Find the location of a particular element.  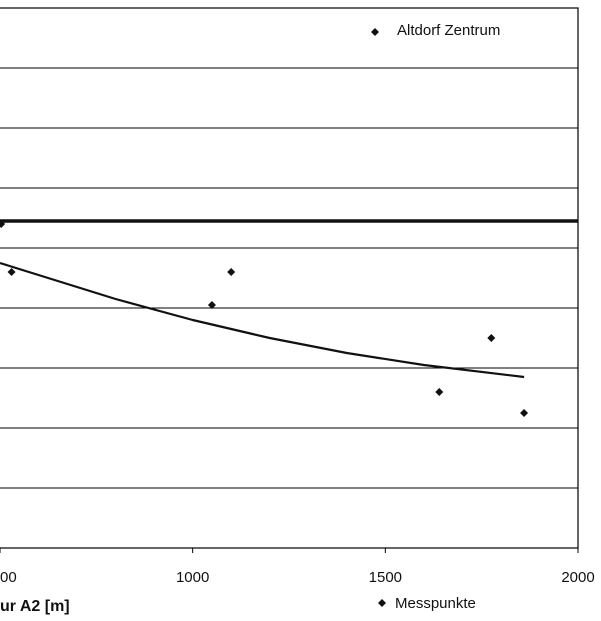

legend-label: Messpunkte is located at coordinates (435, 603).